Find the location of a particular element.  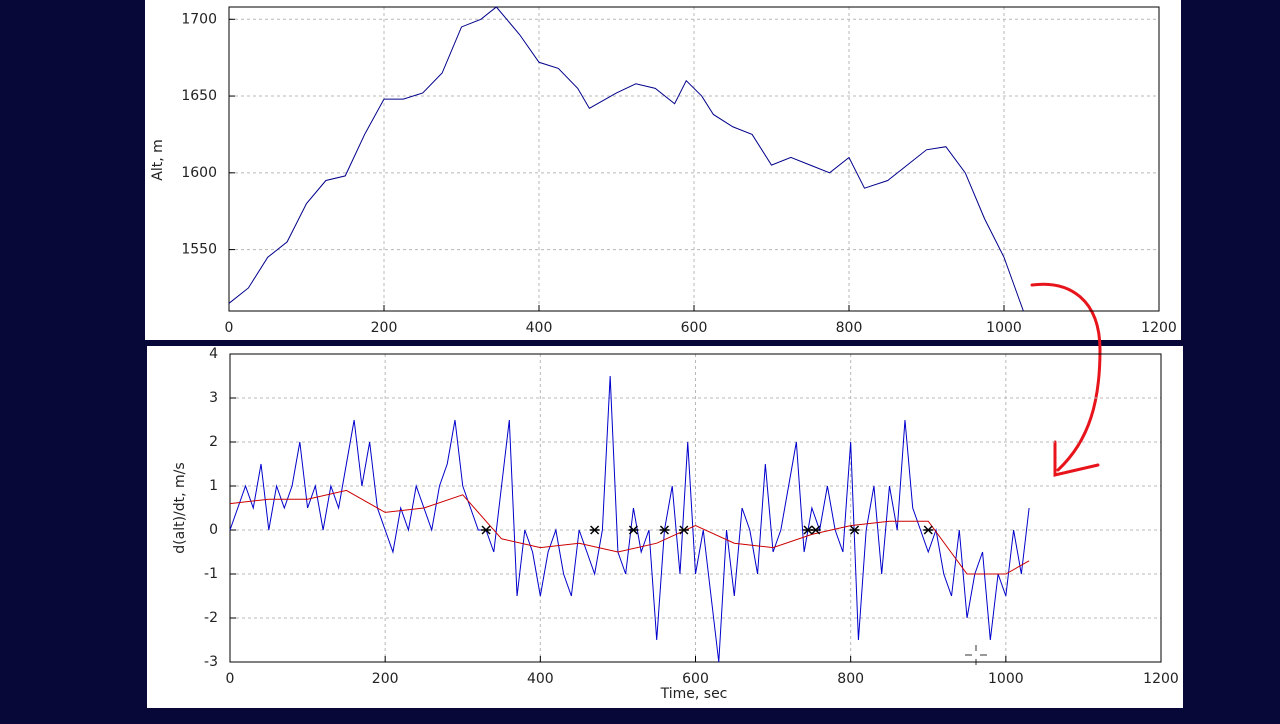

y-axis-label: d(alt)/dt, m/s is located at coordinates (180, 507).